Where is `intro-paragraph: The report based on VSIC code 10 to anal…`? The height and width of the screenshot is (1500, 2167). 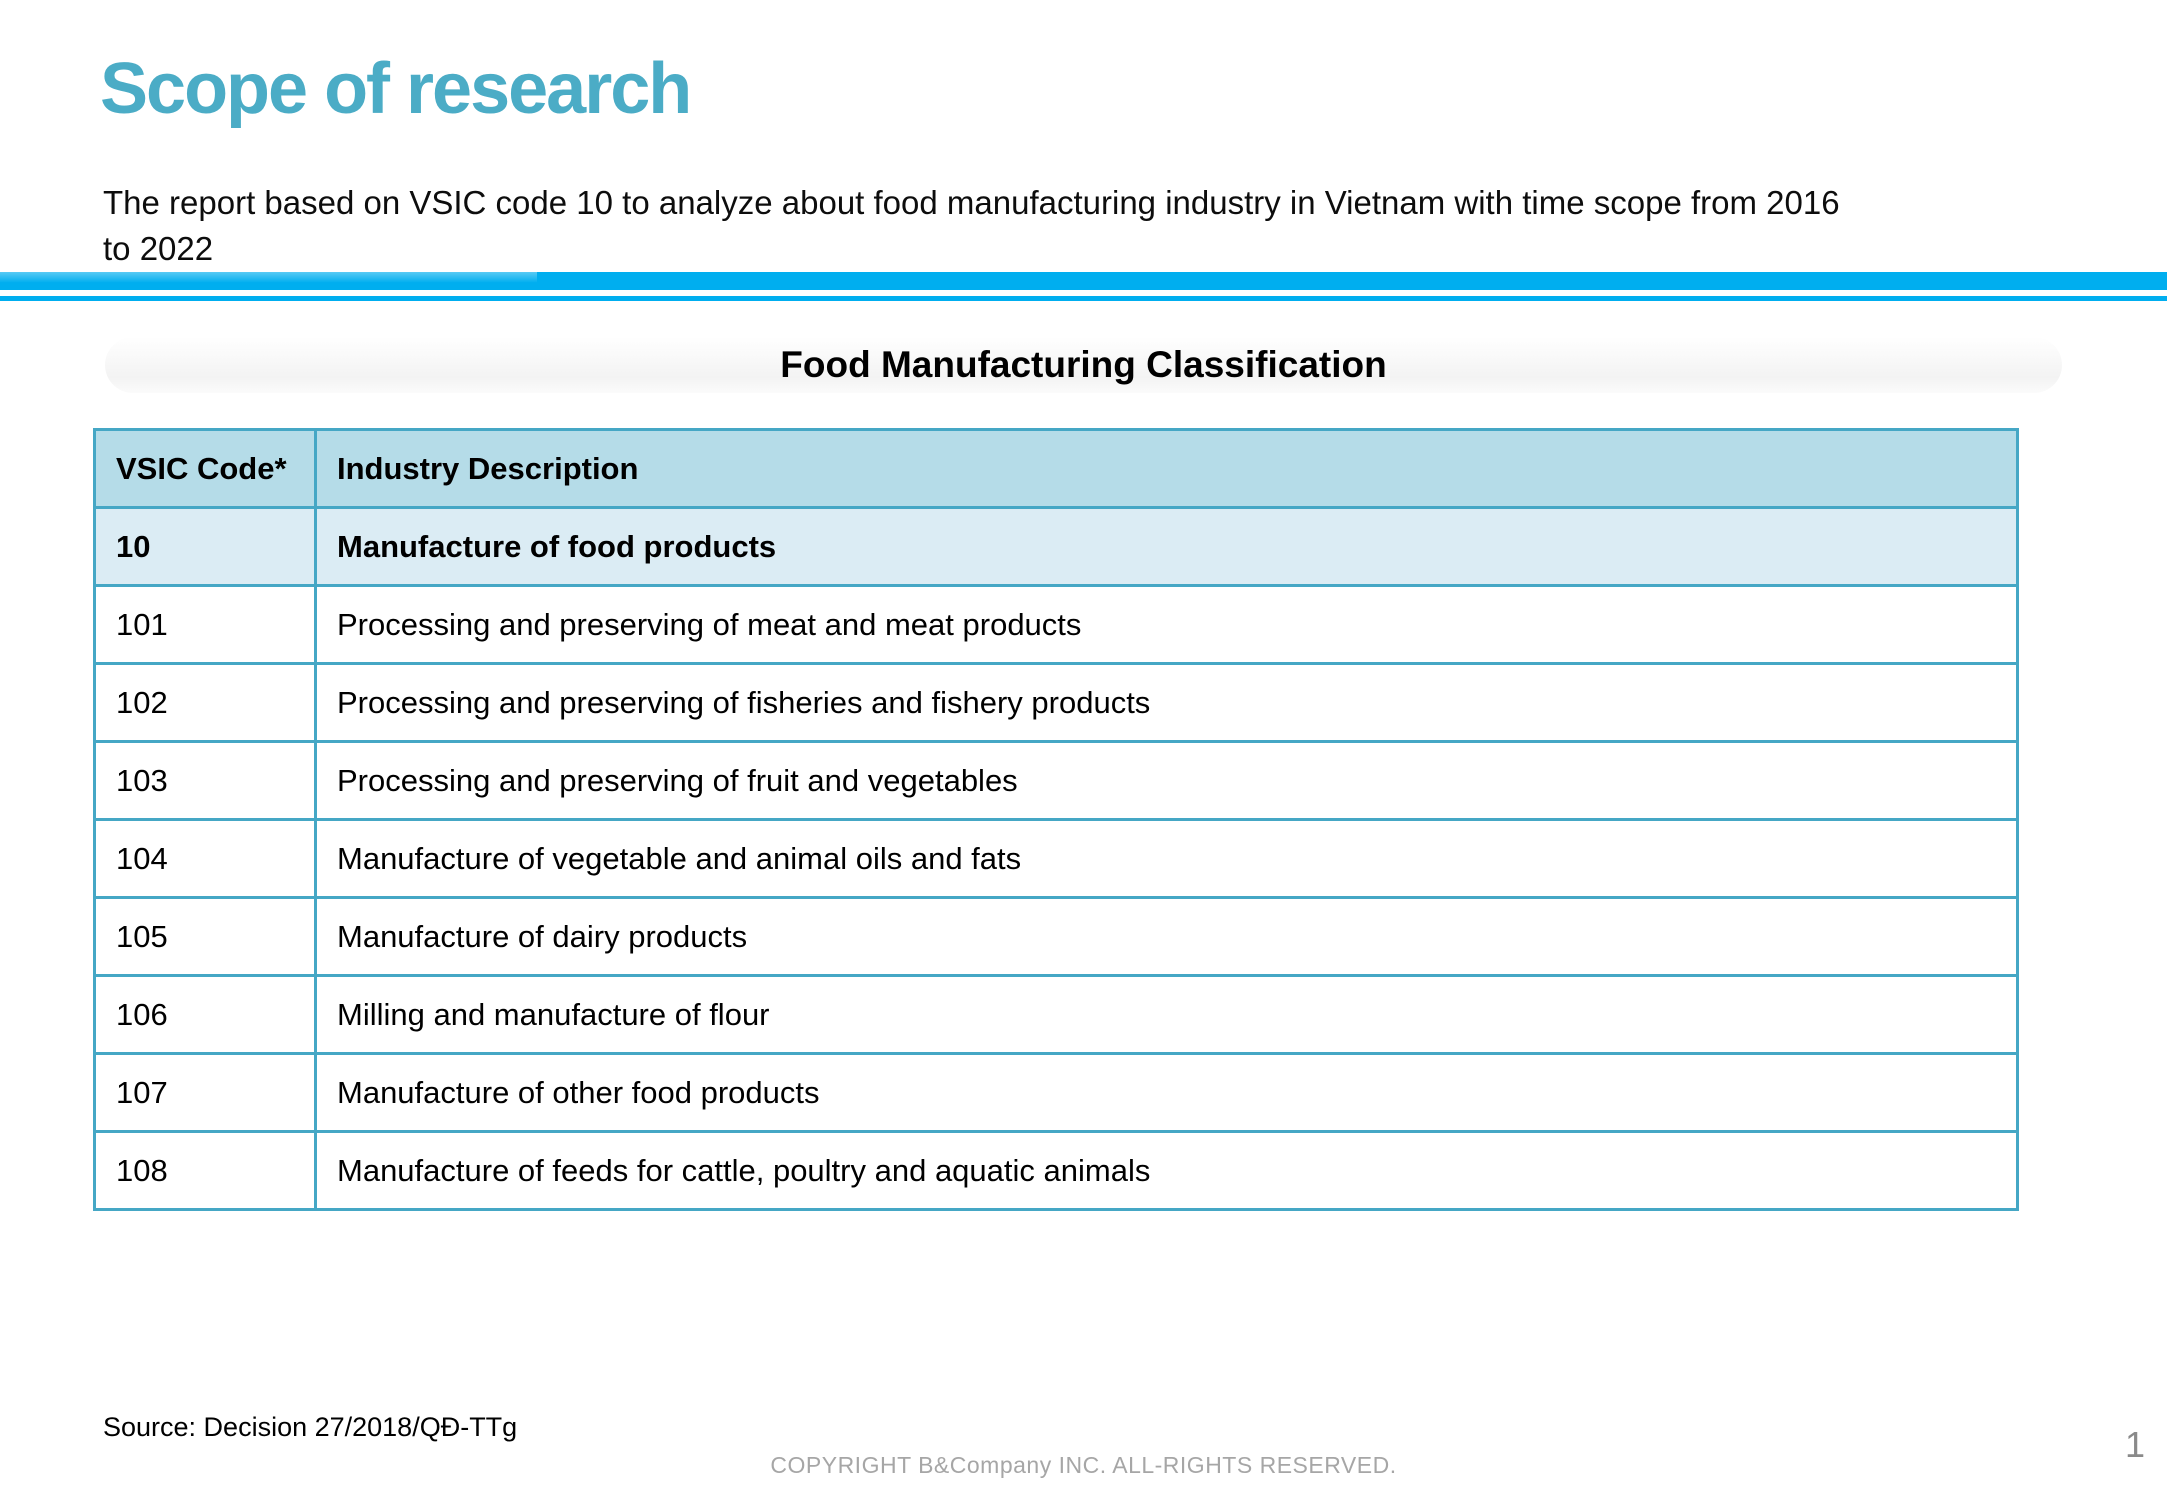
intro-paragraph: The report based on VSIC code 10 to anal… is located at coordinates (971, 225).